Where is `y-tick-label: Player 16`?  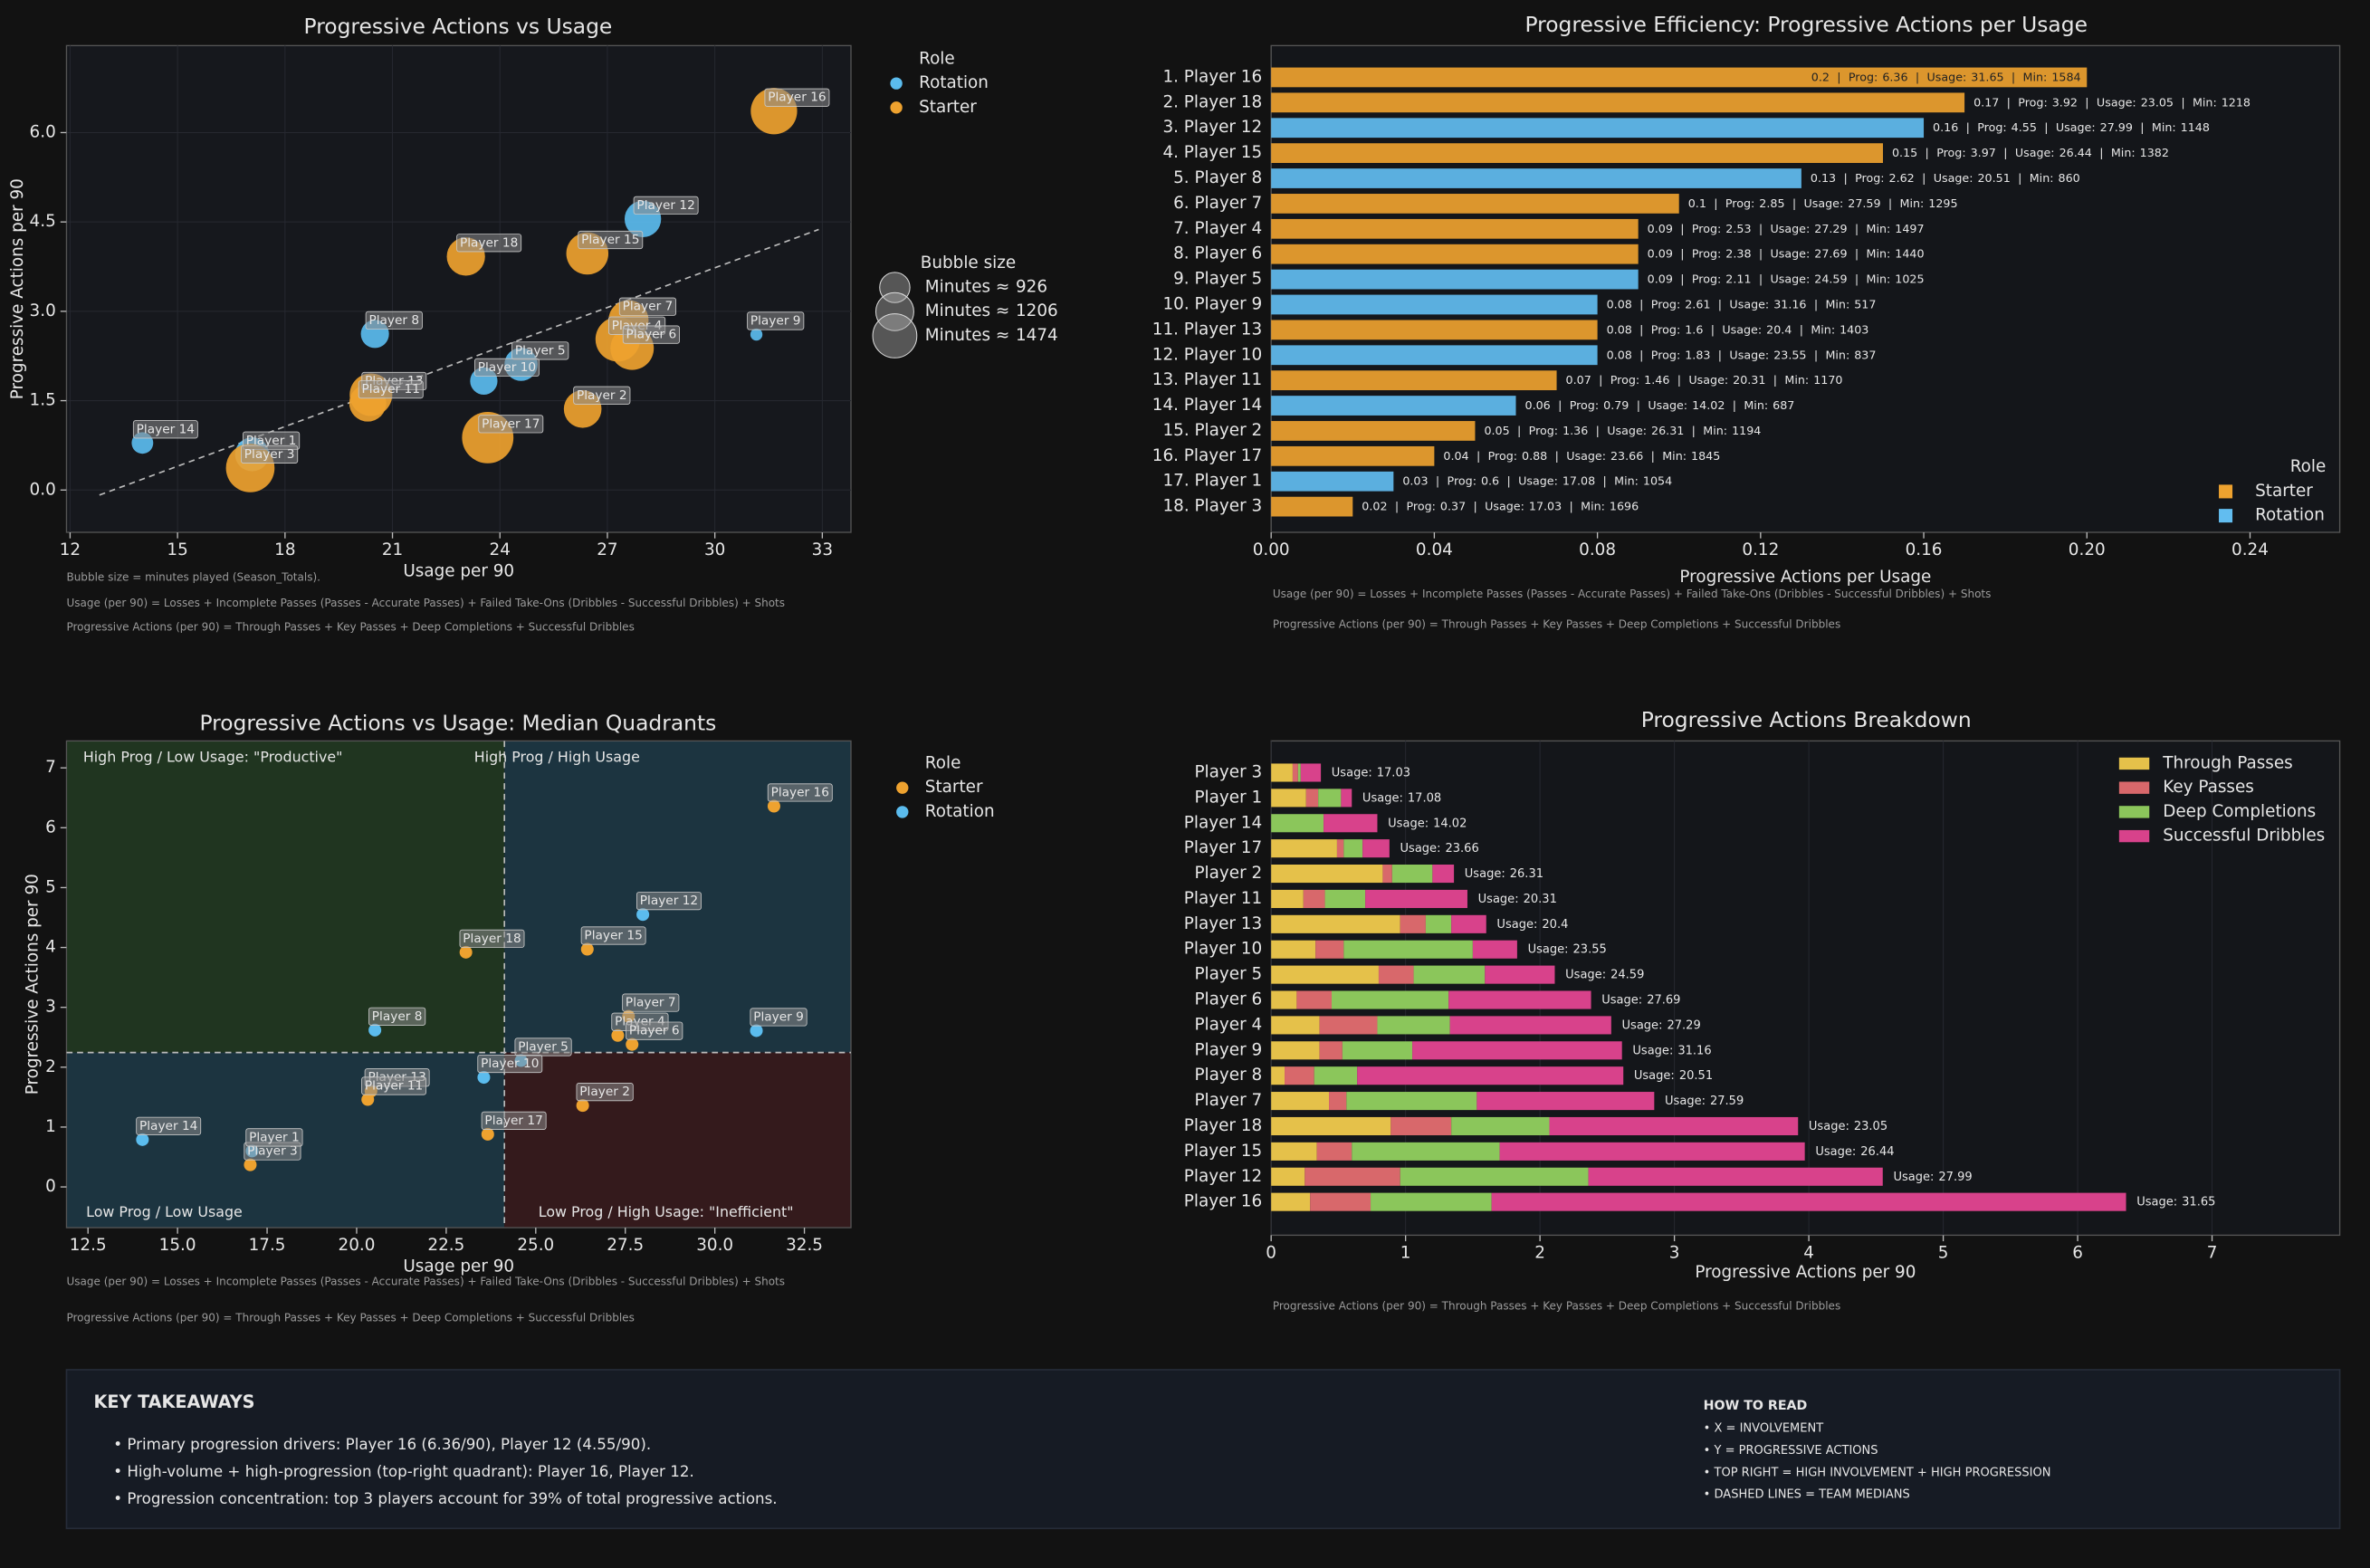 y-tick-label: Player 16 is located at coordinates (1223, 1201).